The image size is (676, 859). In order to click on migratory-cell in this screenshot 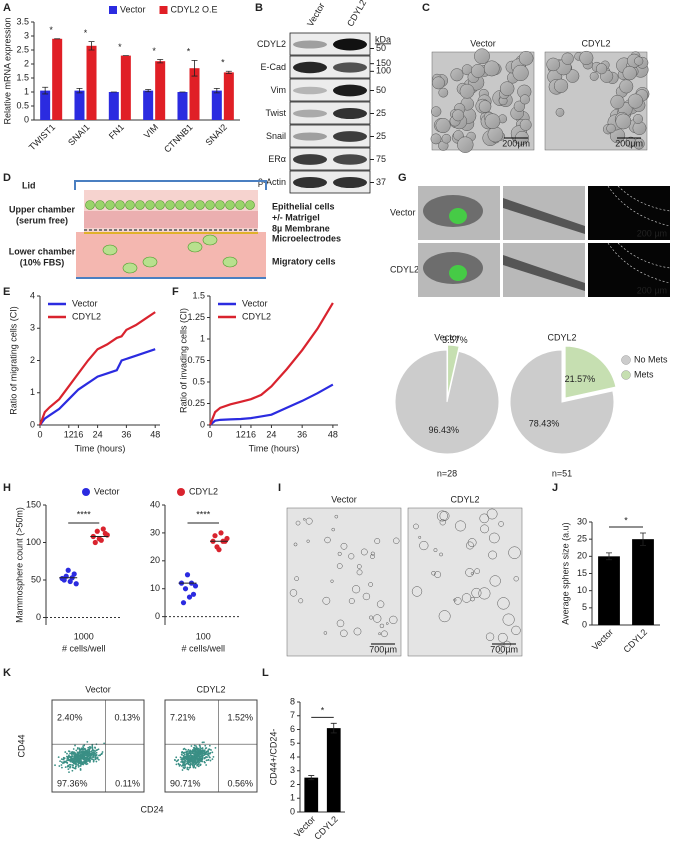, I will do `click(195, 247)`.